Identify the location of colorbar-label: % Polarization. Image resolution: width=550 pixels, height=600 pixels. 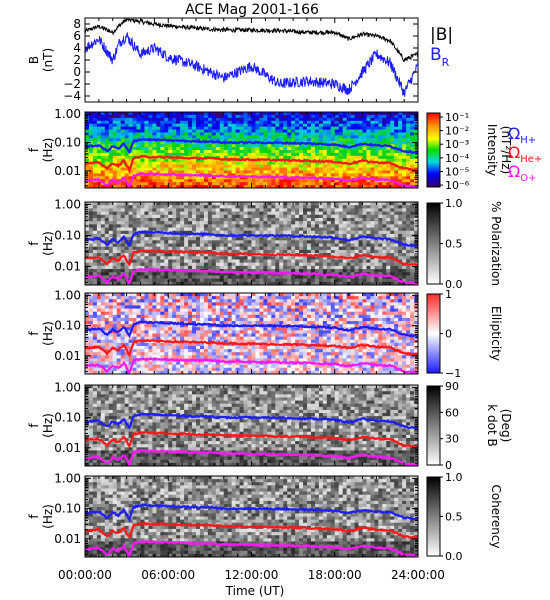
(496, 243).